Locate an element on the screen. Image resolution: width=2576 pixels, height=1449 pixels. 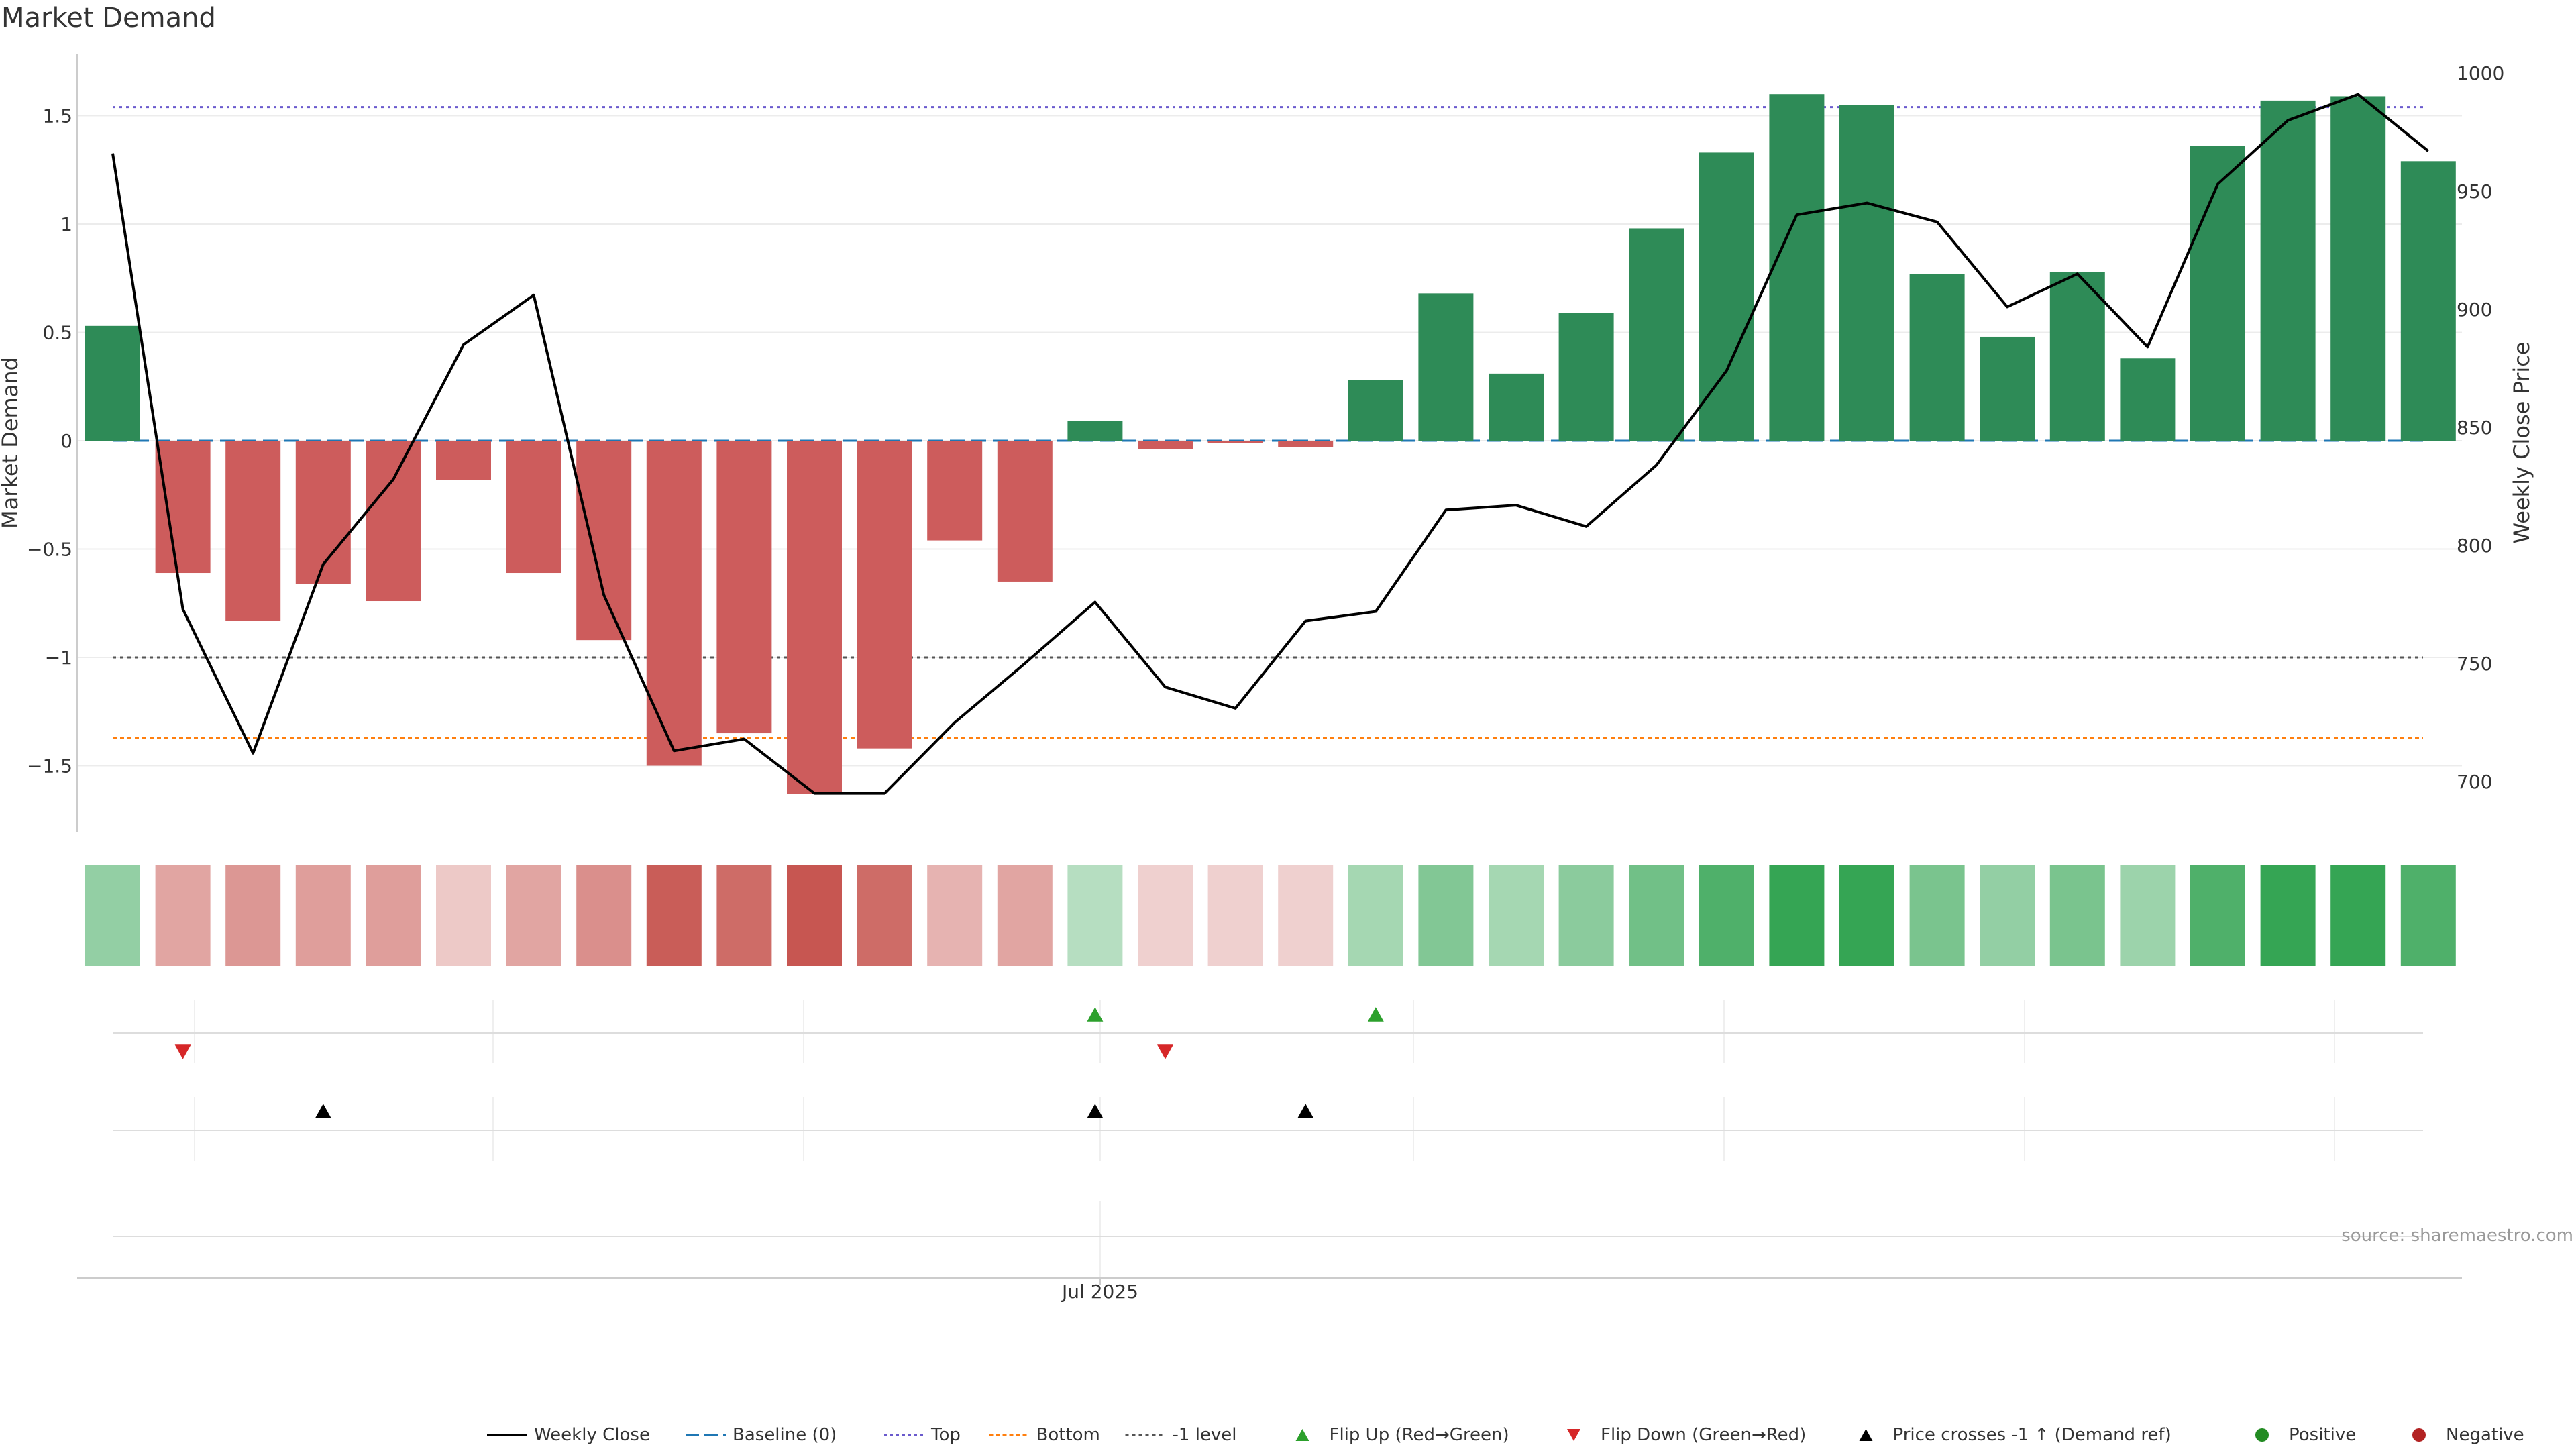
y-tick-label-right: 1000 is located at coordinates (2480, 73).